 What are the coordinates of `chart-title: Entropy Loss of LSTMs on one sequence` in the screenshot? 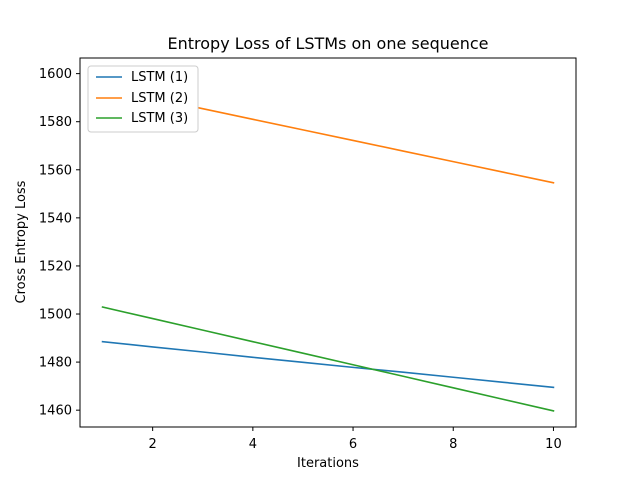 It's located at (328, 43).